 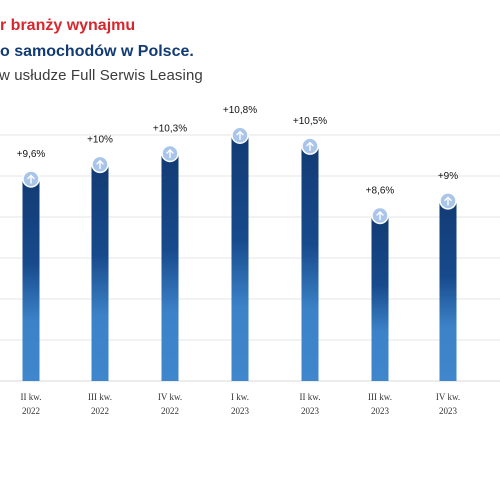 What do you see at coordinates (380, 191) in the screenshot?
I see `data-label: +8,6%` at bounding box center [380, 191].